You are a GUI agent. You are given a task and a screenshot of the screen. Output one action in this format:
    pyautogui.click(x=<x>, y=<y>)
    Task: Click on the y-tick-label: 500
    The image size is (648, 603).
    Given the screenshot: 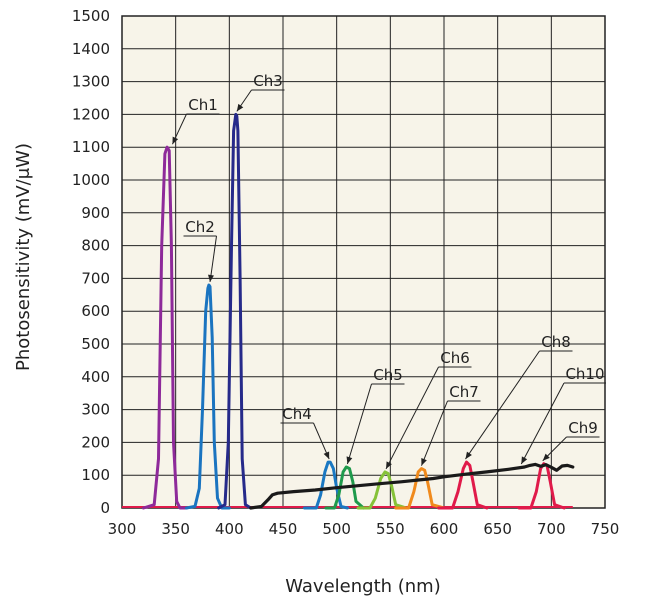 What is the action you would take?
    pyautogui.click(x=95, y=344)
    